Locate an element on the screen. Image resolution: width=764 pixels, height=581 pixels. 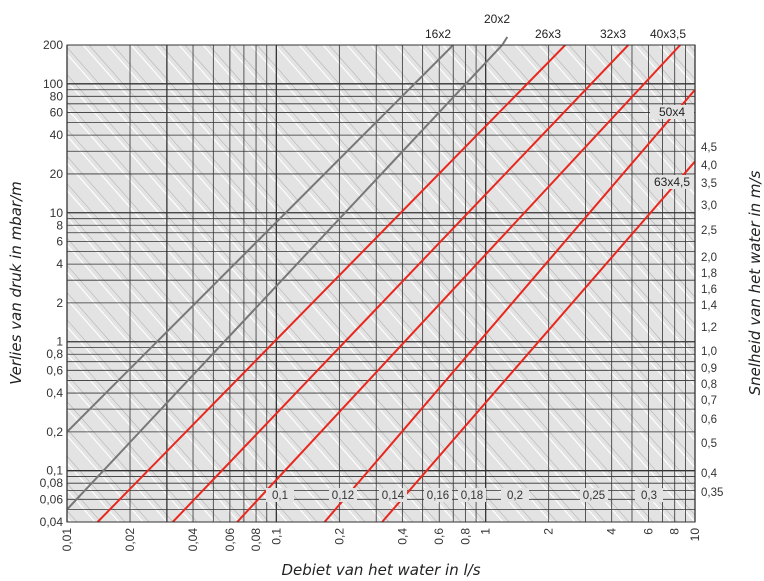
y-tick-label: 0,8 is located at coordinates (54, 354).